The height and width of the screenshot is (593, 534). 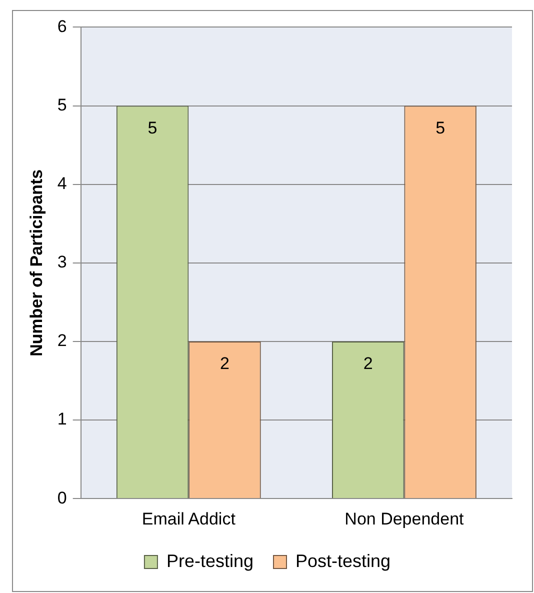 What do you see at coordinates (62, 26) in the screenshot?
I see `y-tick-label: 6` at bounding box center [62, 26].